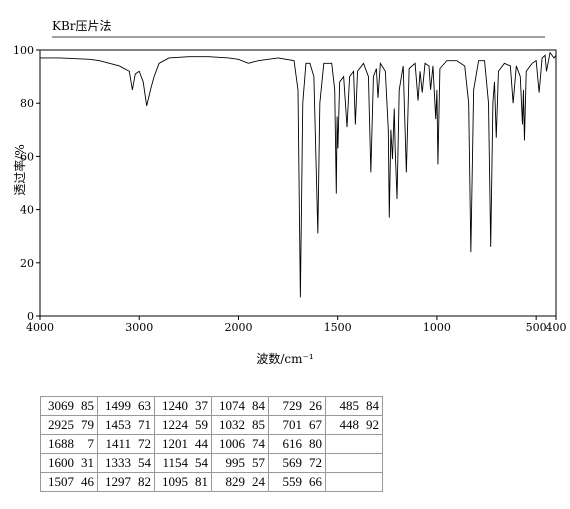 This screenshot has width=570, height=509. Describe the element at coordinates (61, 462) in the screenshot. I see `wavenumber: 1600` at that location.